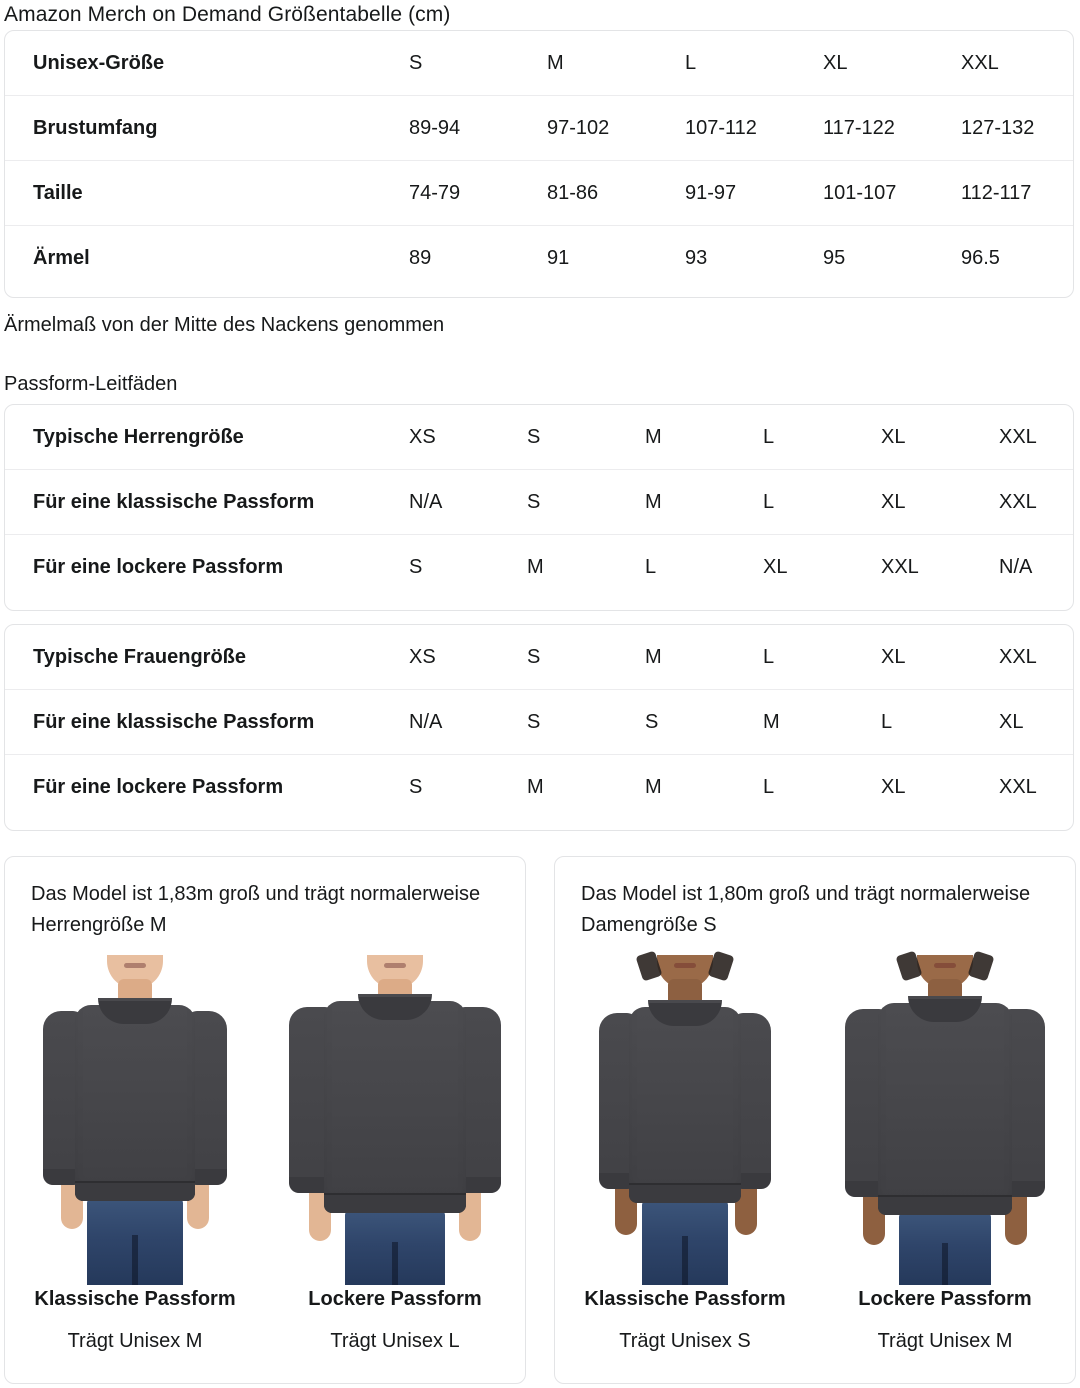 The width and height of the screenshot is (1080, 1388). What do you see at coordinates (207, 128) in the screenshot?
I see `row-label: Brustumfang` at bounding box center [207, 128].